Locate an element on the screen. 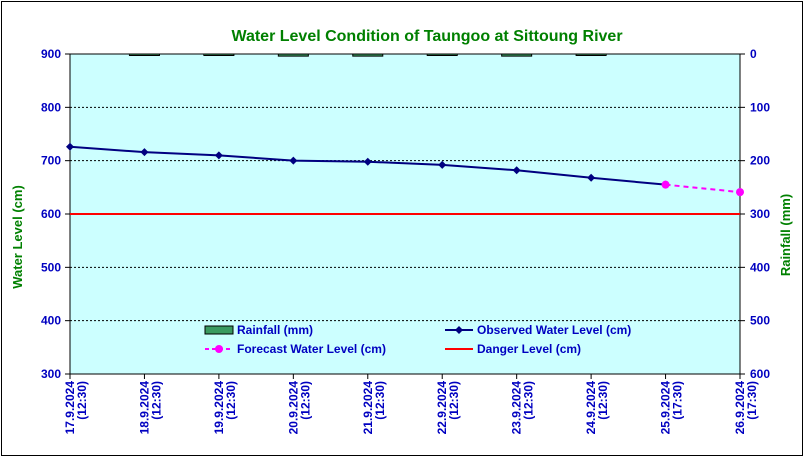 The width and height of the screenshot is (806, 458). y-tick-label: 500 is located at coordinates (51, 267).